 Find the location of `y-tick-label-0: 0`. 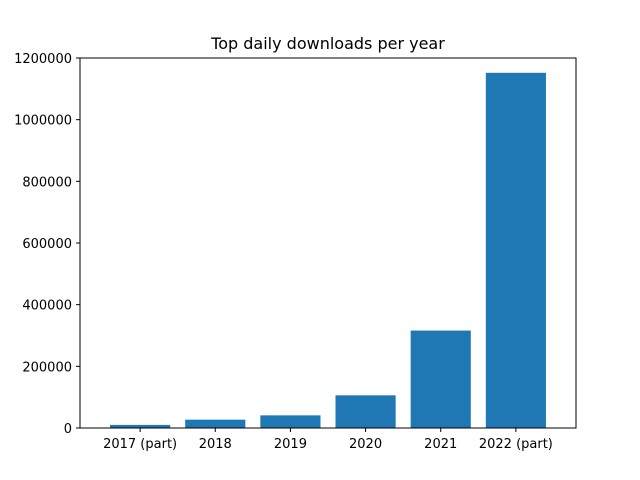

y-tick-label-0: 0 is located at coordinates (68, 429).